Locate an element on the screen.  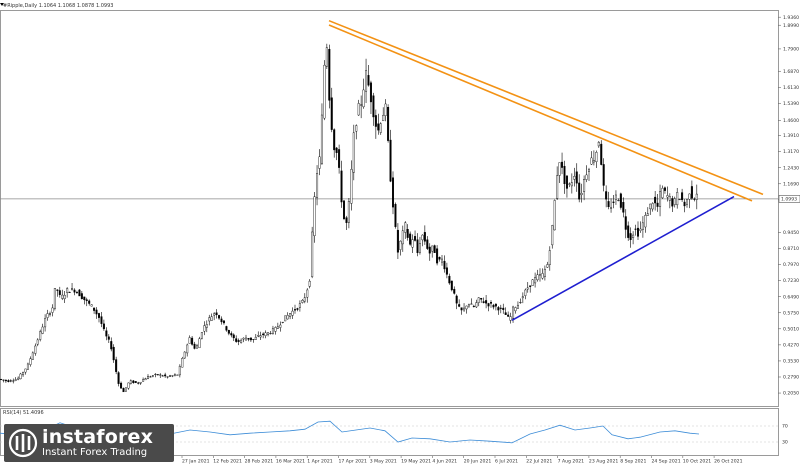
x-tick-label: 10 Oct 2021 is located at coordinates (697, 462).